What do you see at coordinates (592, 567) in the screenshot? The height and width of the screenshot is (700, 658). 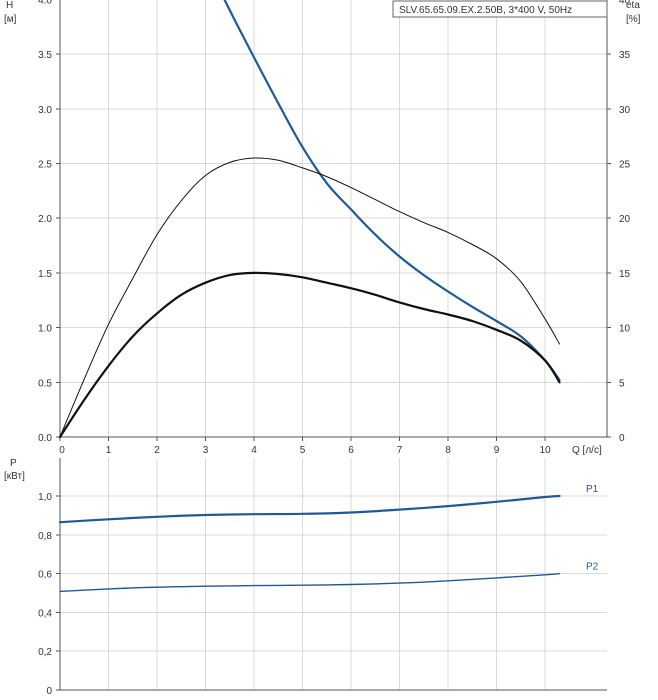 I see `series-label-p2: P2` at bounding box center [592, 567].